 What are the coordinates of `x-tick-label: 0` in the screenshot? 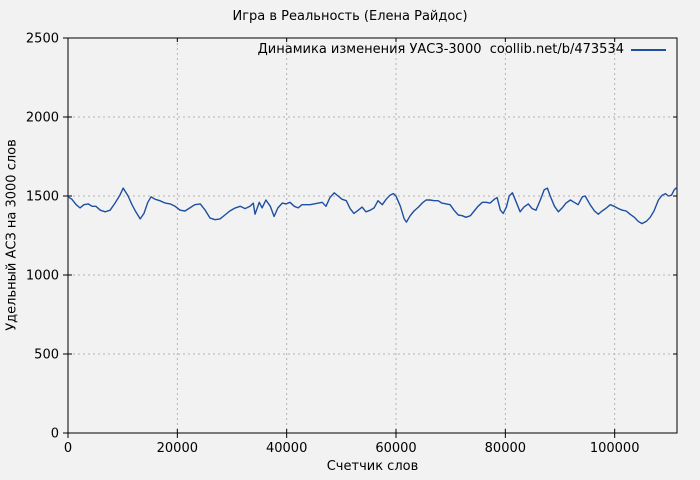 It's located at (68, 448).